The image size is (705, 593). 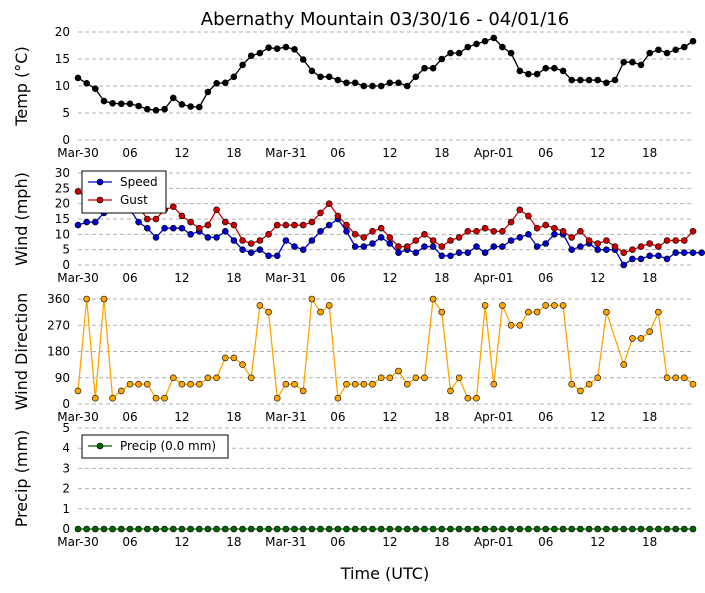 What do you see at coordinates (21, 479) in the screenshot?
I see `precipitation-y-axis-label: Precip (mm)` at bounding box center [21, 479].